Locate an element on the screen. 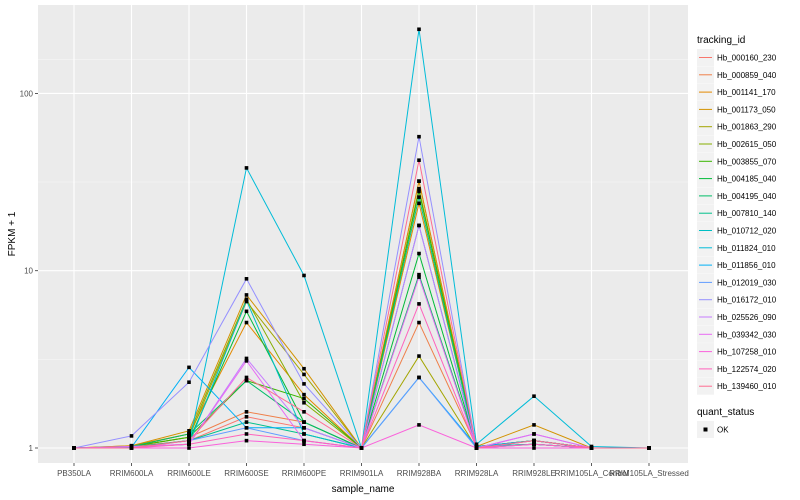  x-tick-label: RRIM901LA is located at coordinates (362, 473).